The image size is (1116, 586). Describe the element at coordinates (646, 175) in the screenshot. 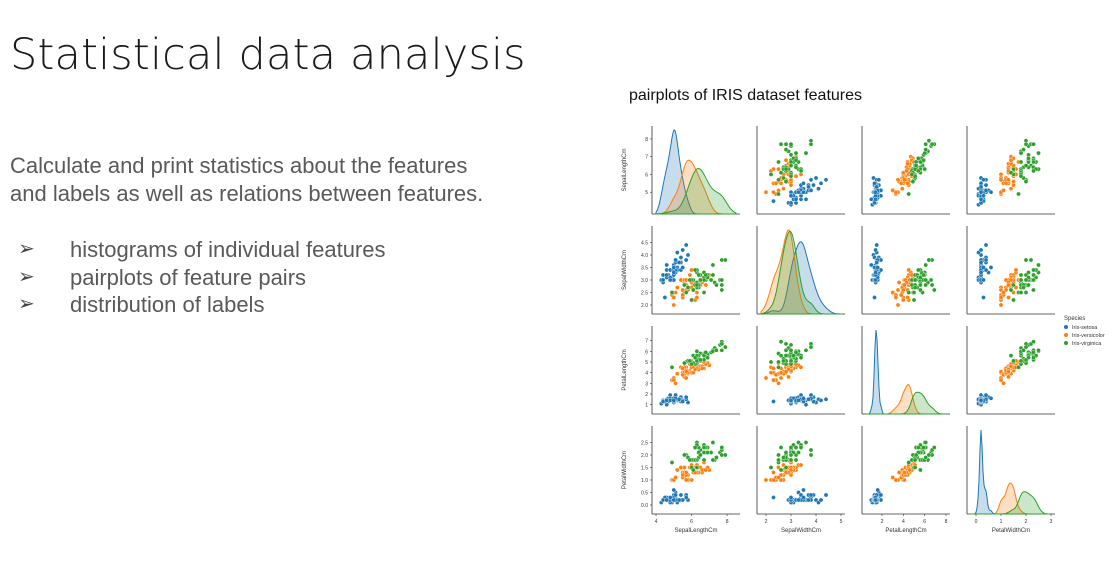

I see `y-tick-label: 6` at that location.